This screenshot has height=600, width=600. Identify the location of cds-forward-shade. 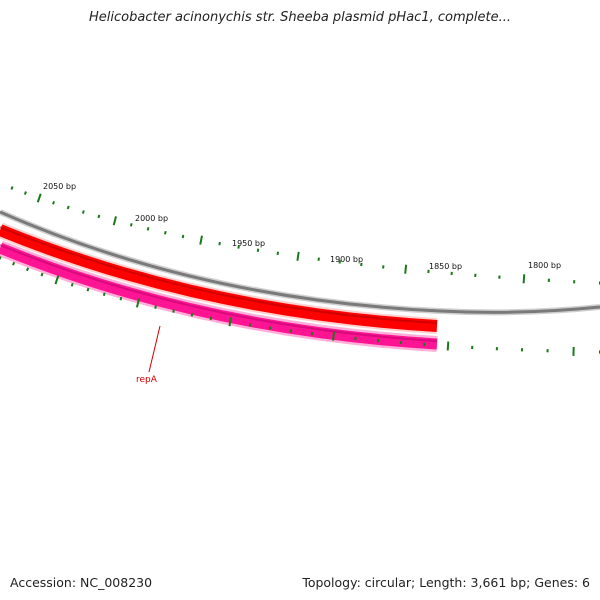
(219, 275).